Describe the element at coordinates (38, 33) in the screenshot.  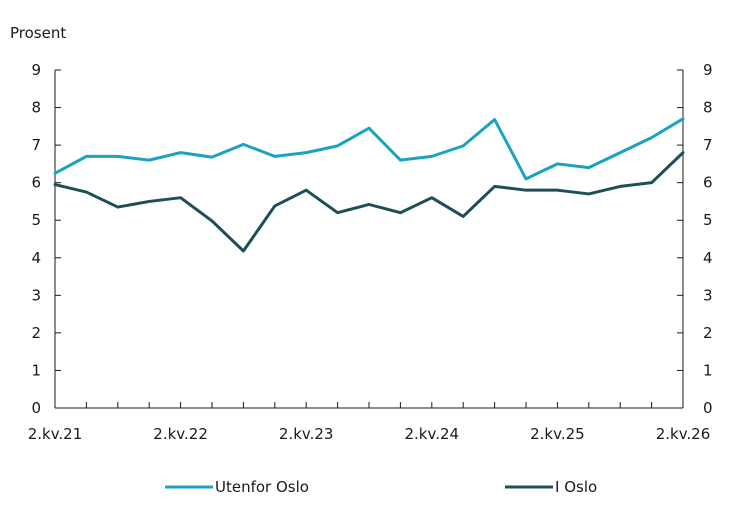
I see `y-axis-title: Prosent` at that location.